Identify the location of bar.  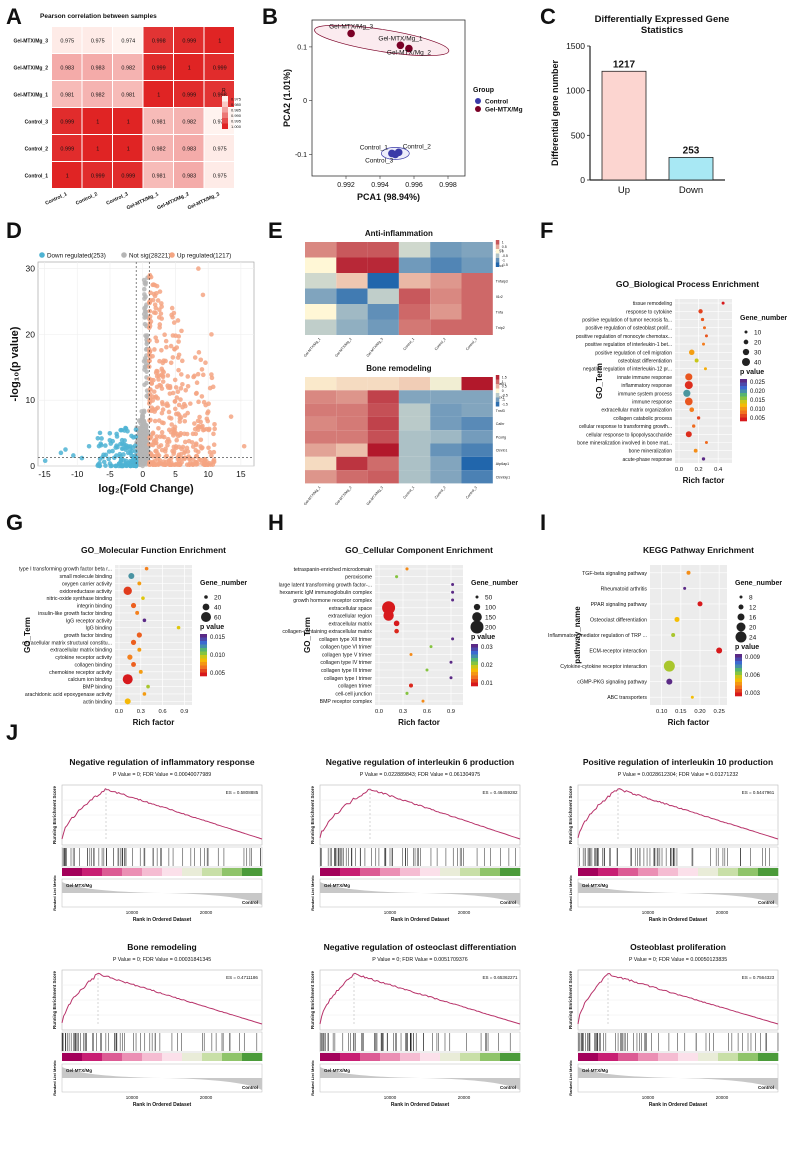
(624, 125).